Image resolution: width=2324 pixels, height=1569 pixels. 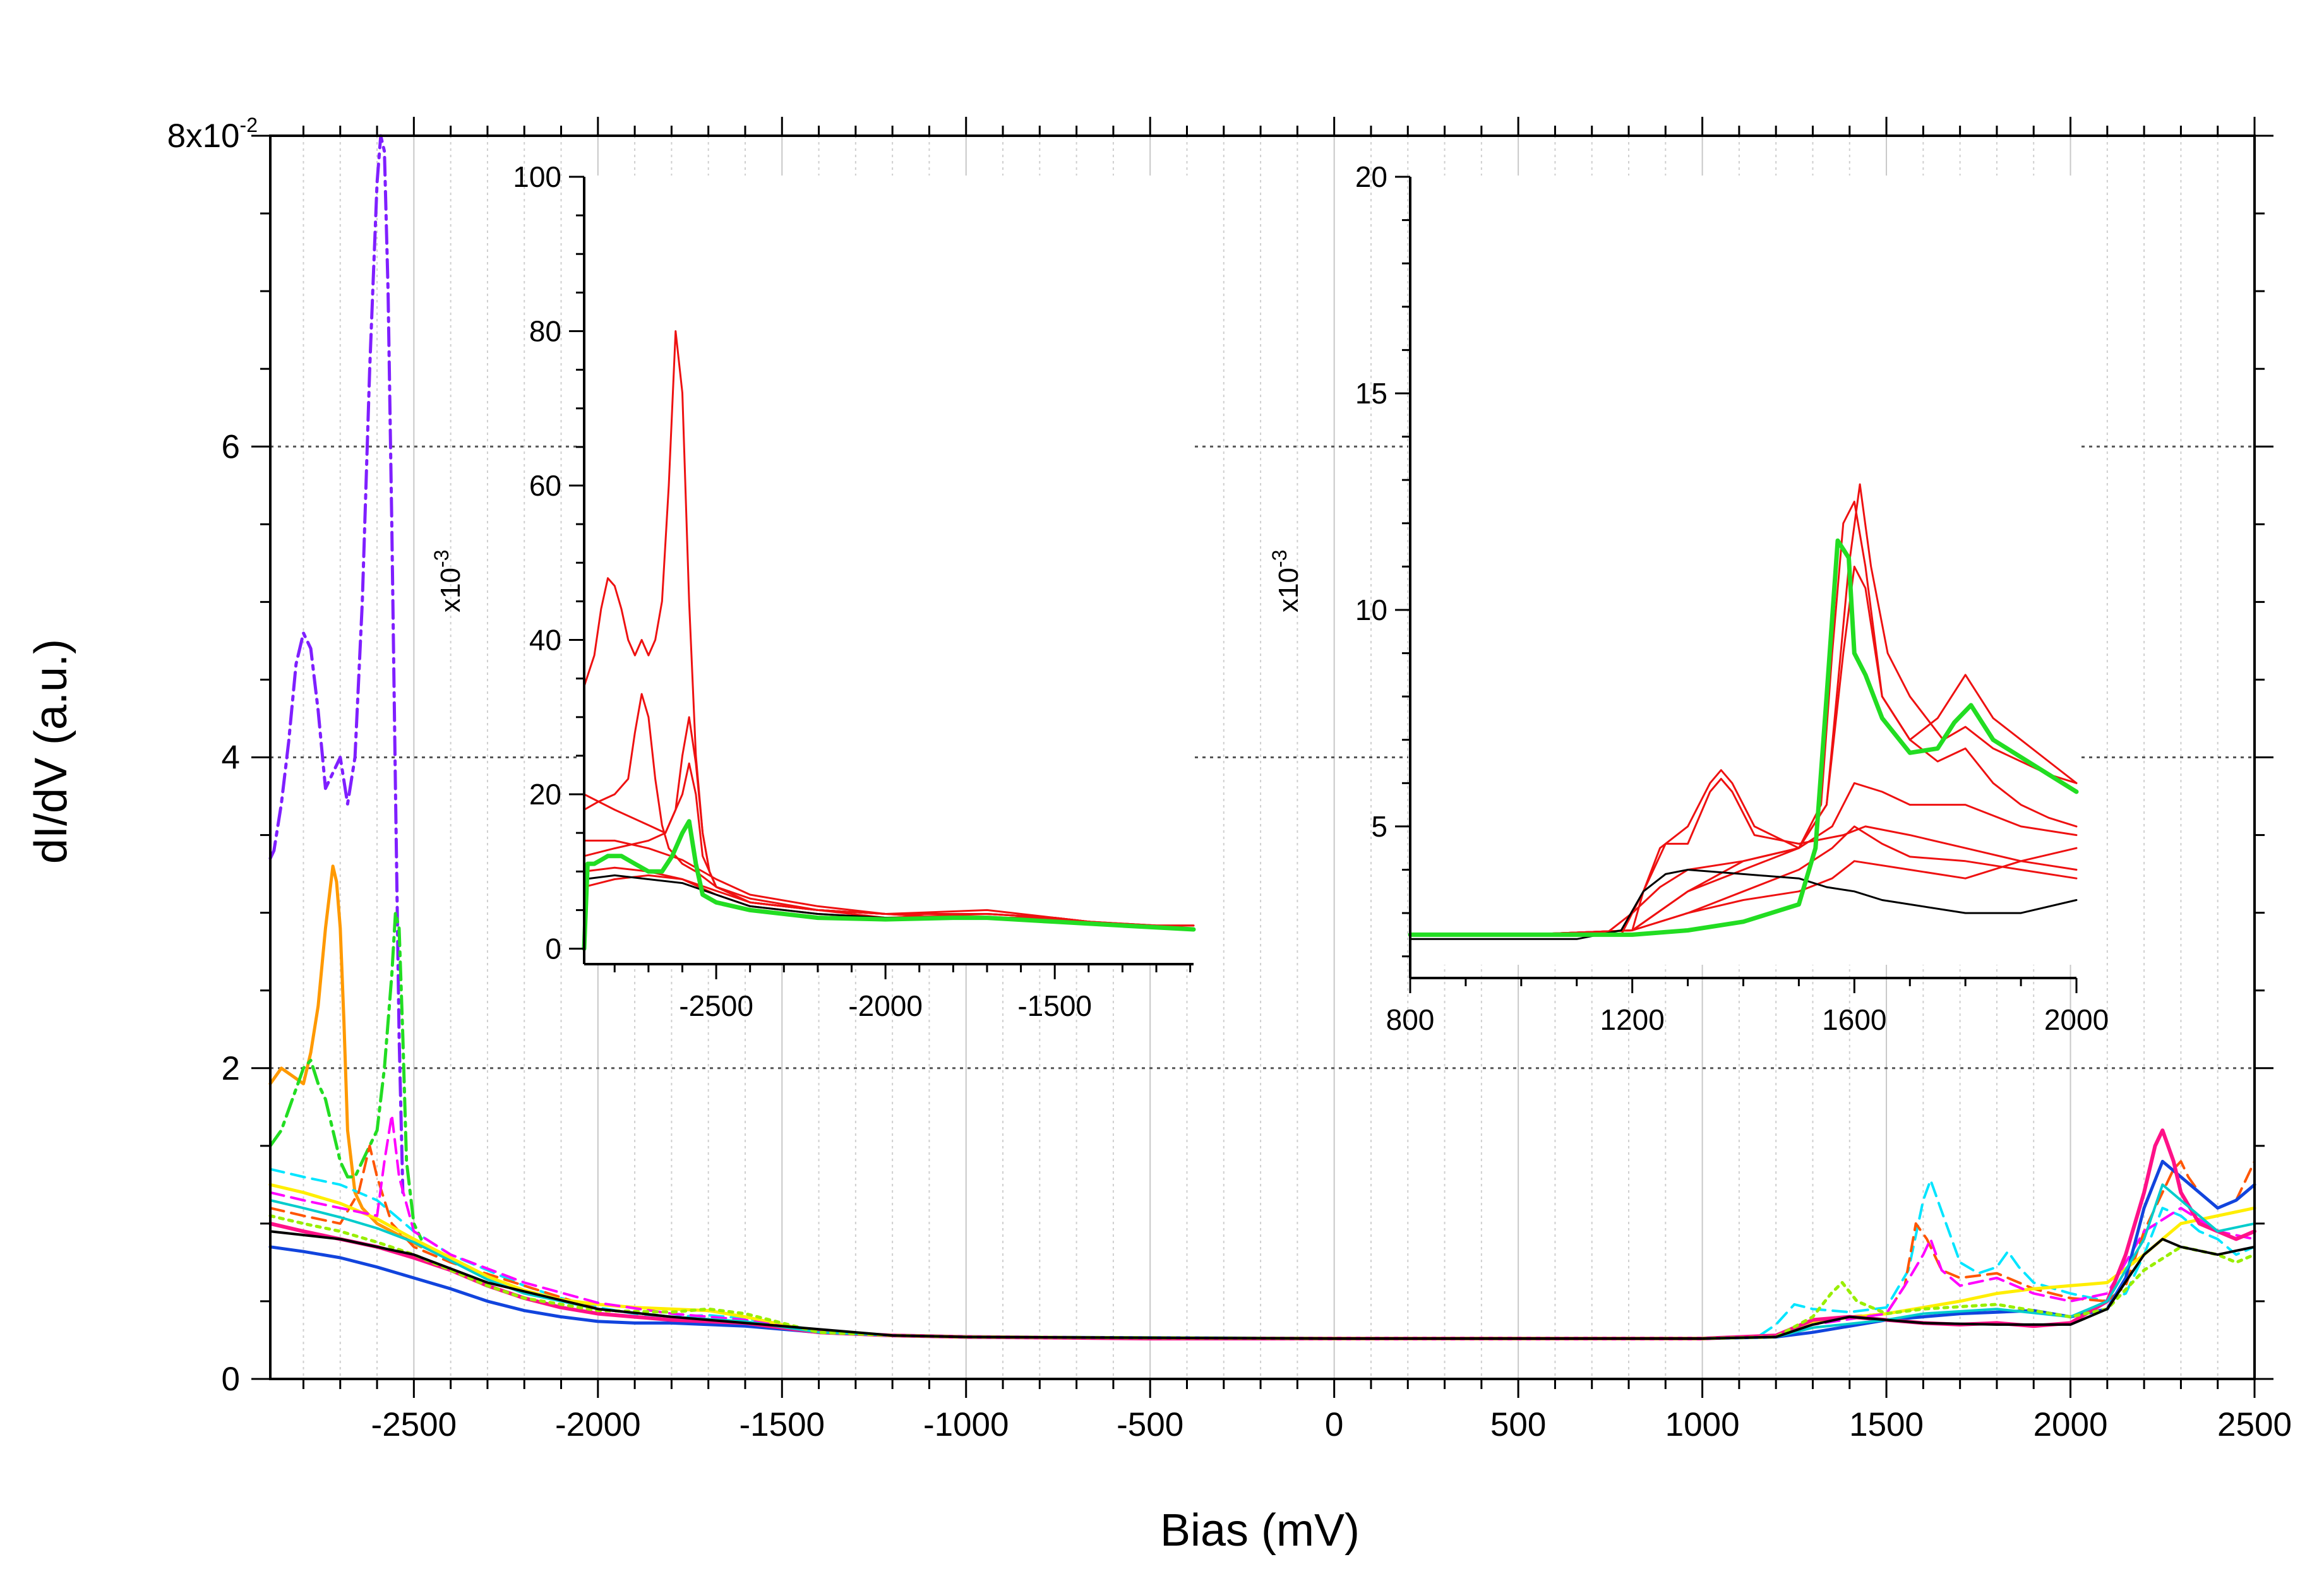 I want to click on inset-right-series-group, so click(x=1743, y=711).